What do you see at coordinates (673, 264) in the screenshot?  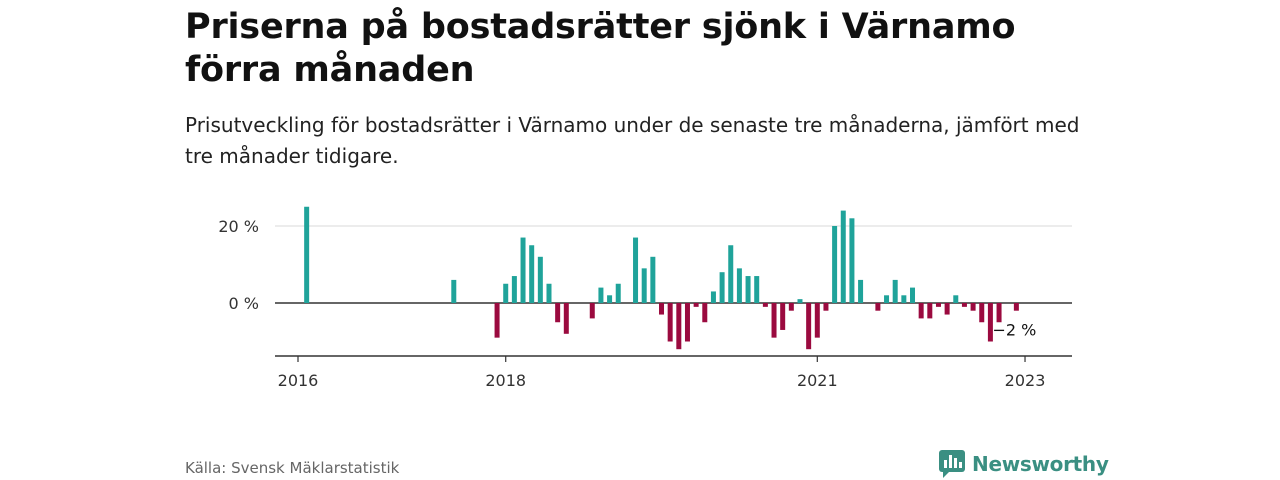 I see `y-gridlines` at bounding box center [673, 264].